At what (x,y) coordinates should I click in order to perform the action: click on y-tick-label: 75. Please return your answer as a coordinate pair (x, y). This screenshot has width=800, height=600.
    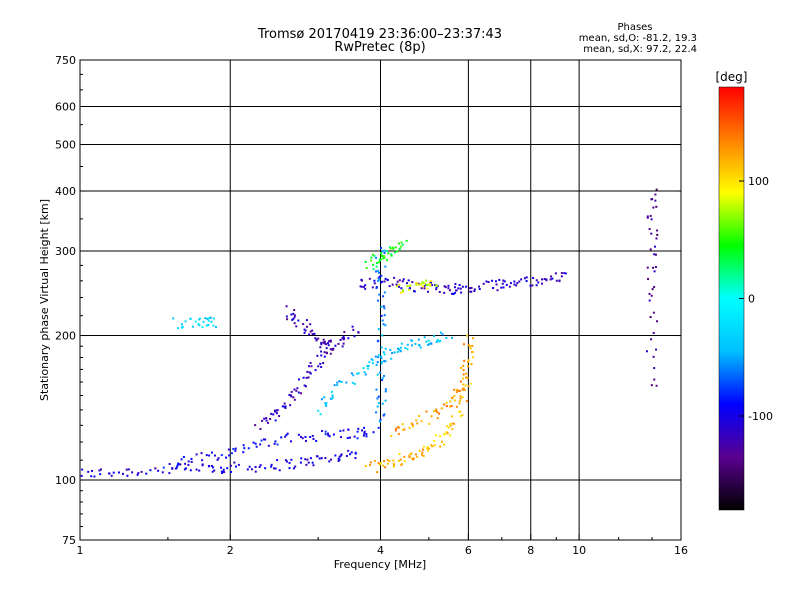
    Looking at the image, I should click on (69, 540).